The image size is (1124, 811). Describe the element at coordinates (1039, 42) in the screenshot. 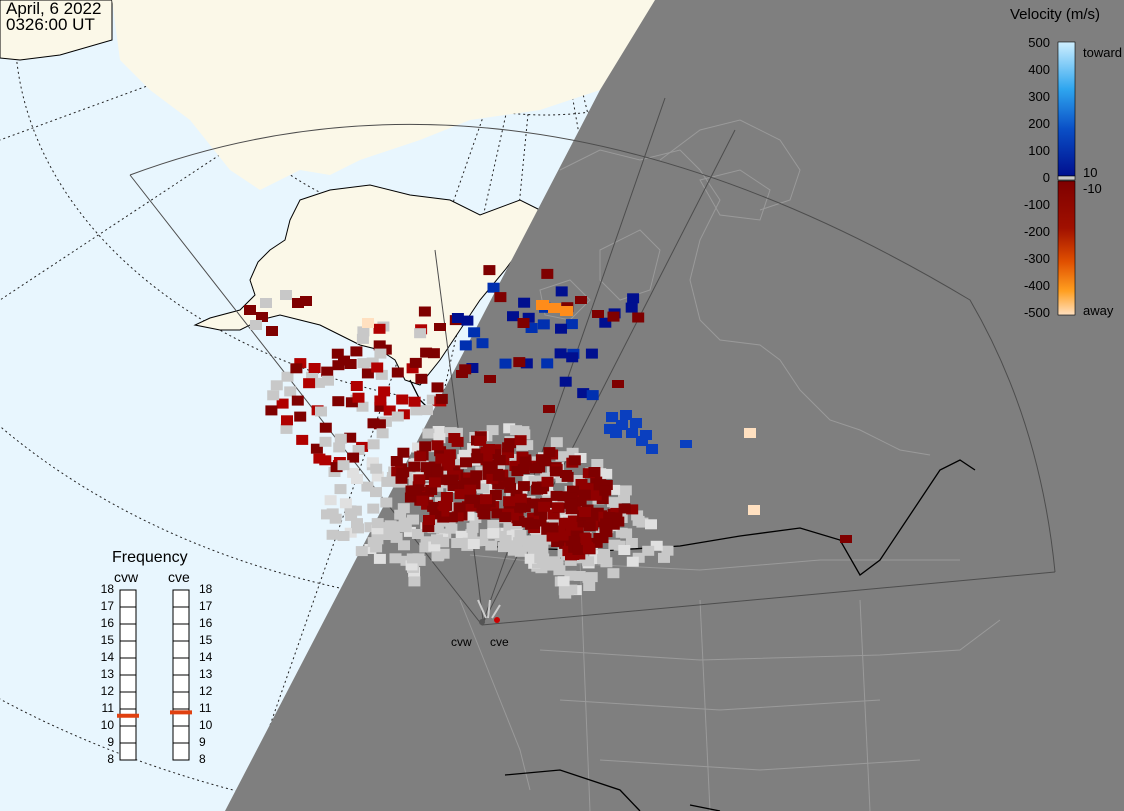

I see `legend-tick-label: 500` at that location.